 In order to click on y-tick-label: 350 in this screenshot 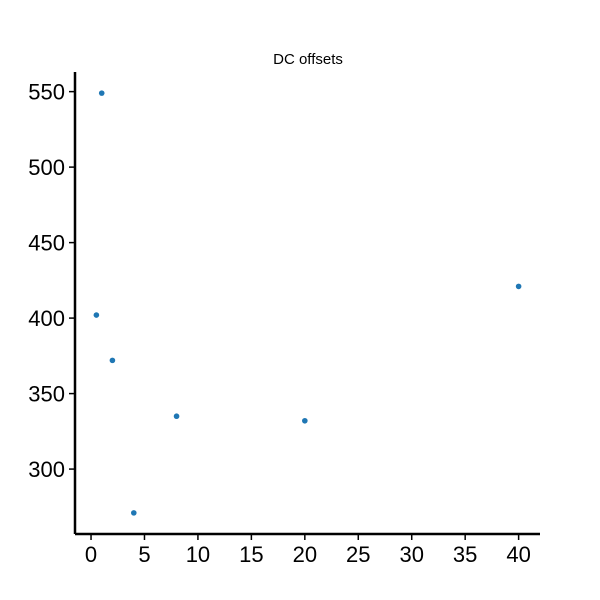, I will do `click(46, 394)`.